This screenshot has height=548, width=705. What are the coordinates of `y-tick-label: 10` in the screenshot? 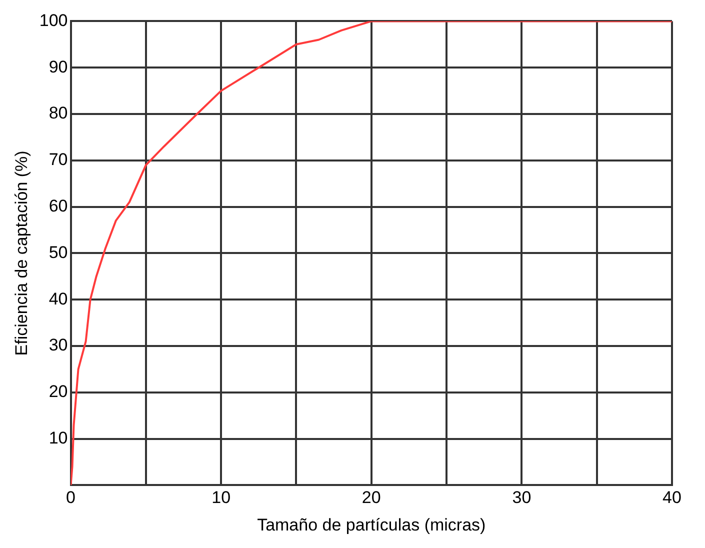 It's located at (58, 438).